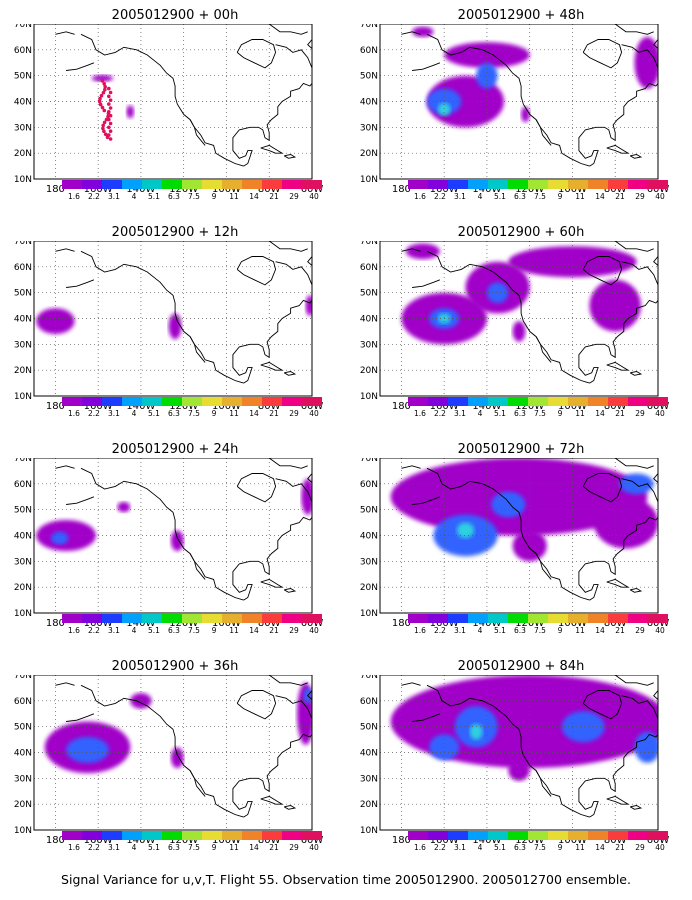 This screenshot has height=900, width=692. What do you see at coordinates (114, 630) in the screenshot?
I see `colorbar-label: 3.1` at bounding box center [114, 630].